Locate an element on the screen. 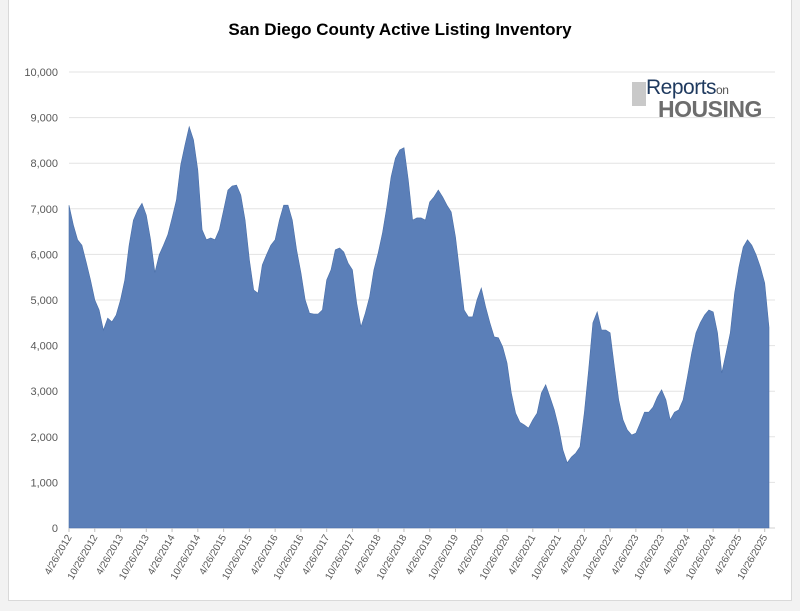 Image resolution: width=800 pixels, height=611 pixels. logo-line1: Reports is located at coordinates (681, 87).